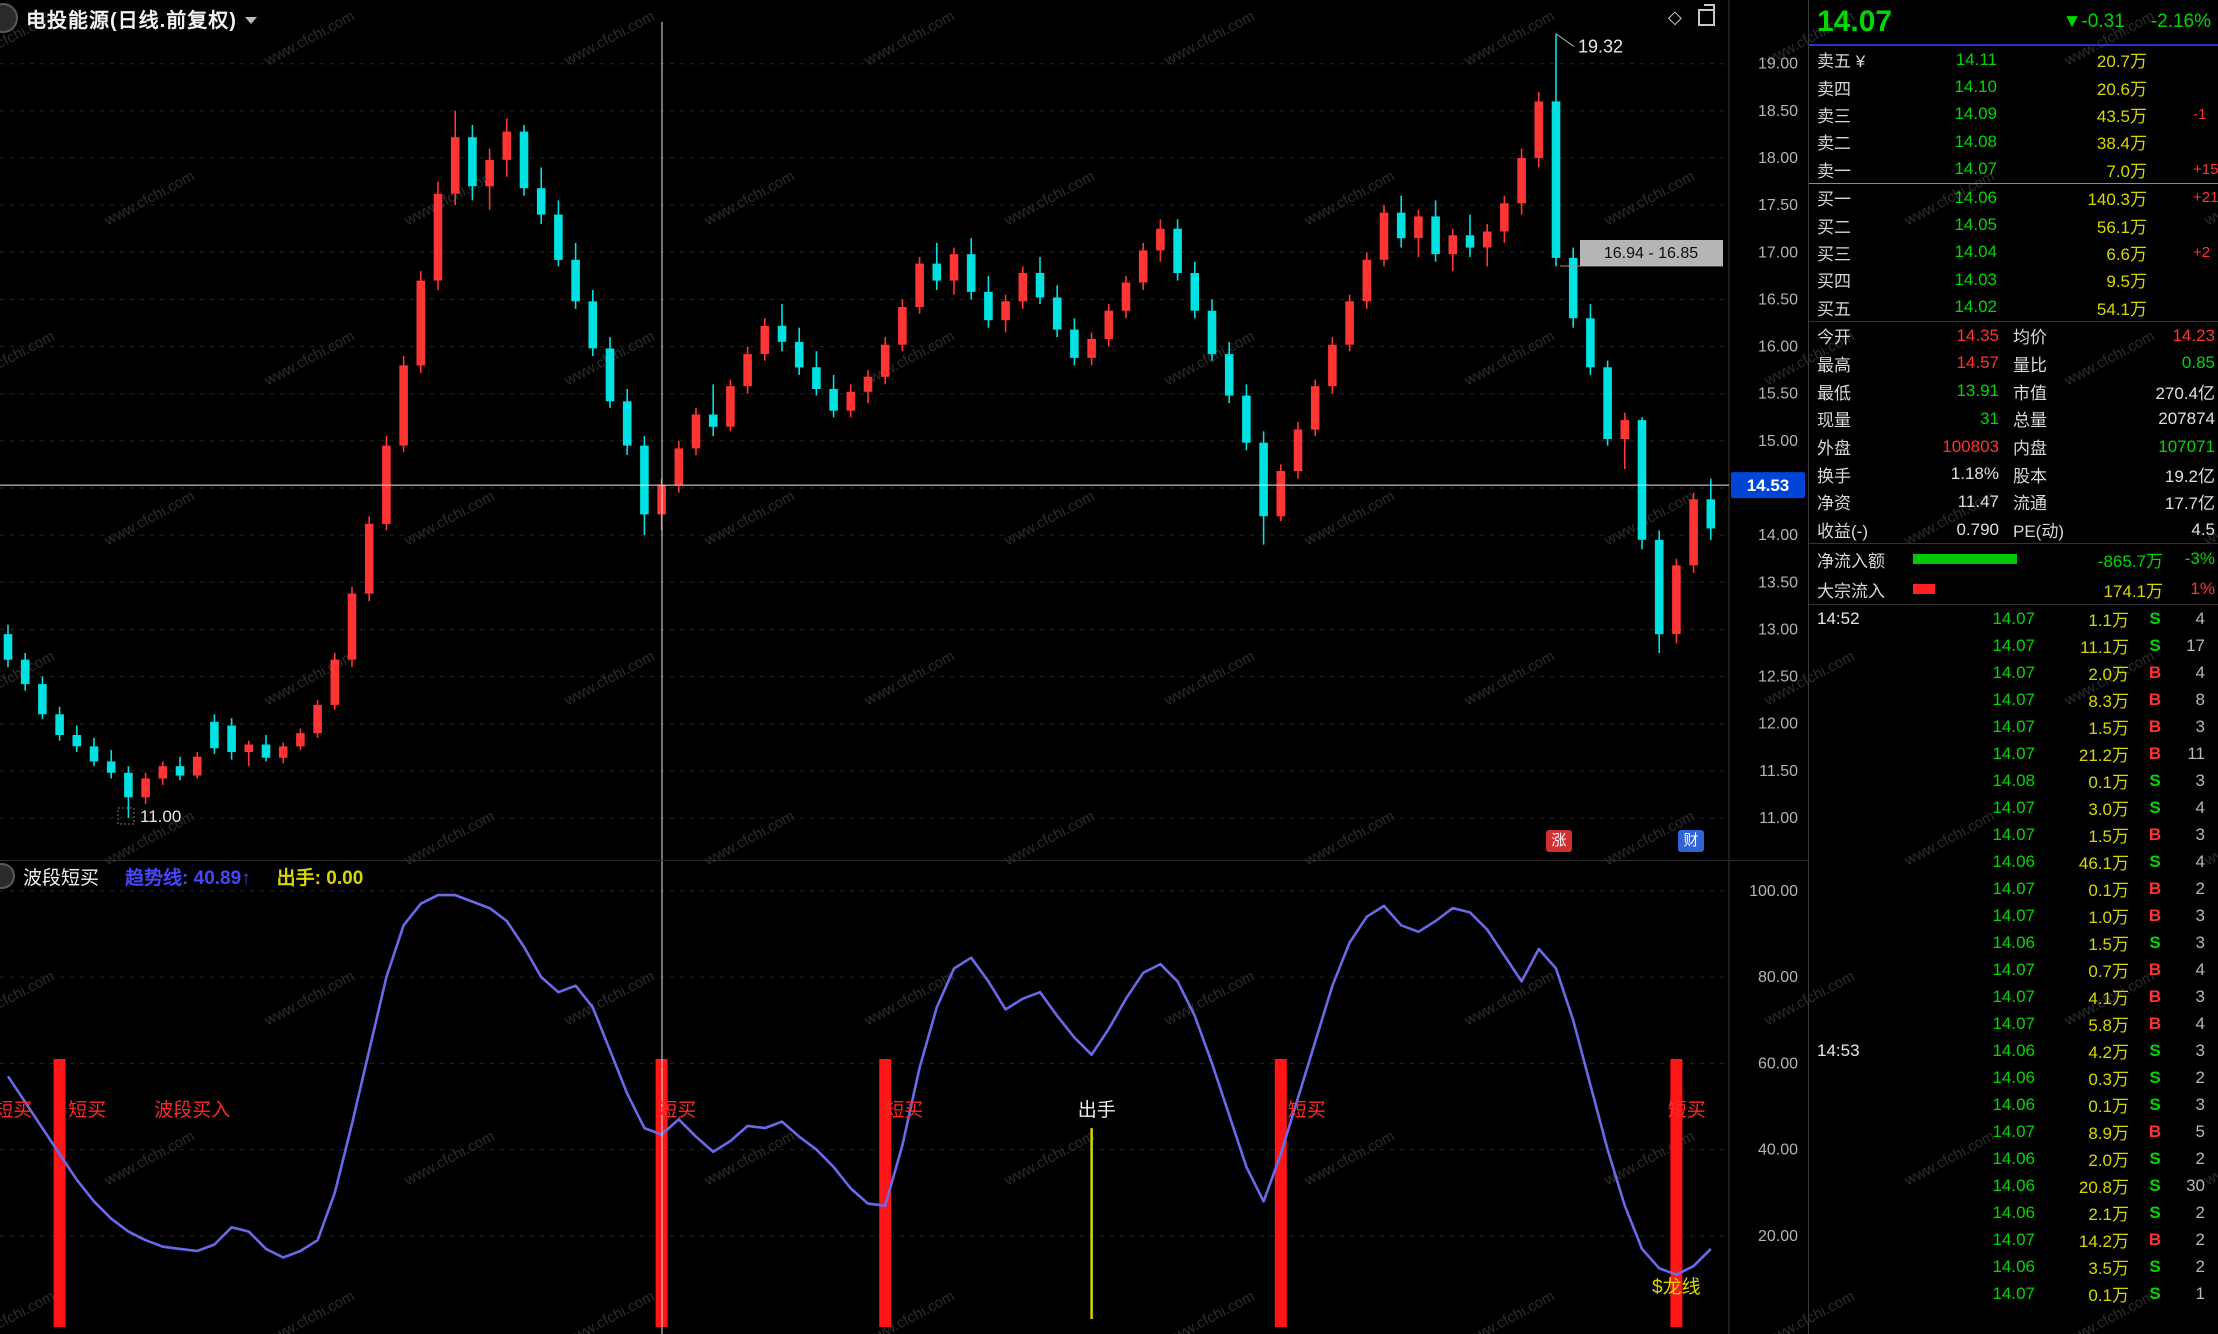 Image resolution: width=2218 pixels, height=1334 pixels. I want to click on ask-row: 卖二 14.08 38.4万, so click(1982, 142).